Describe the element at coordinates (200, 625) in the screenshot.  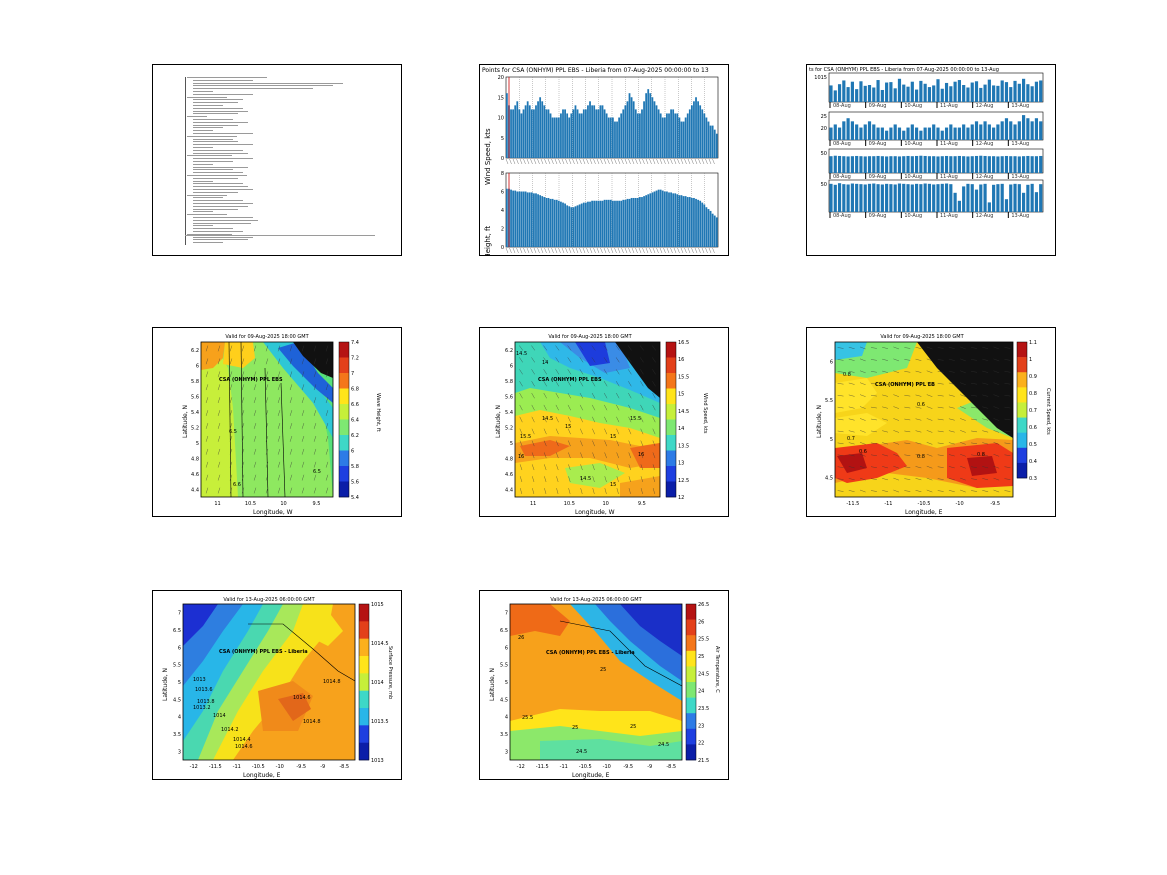
I see `pressure-map-band` at that location.